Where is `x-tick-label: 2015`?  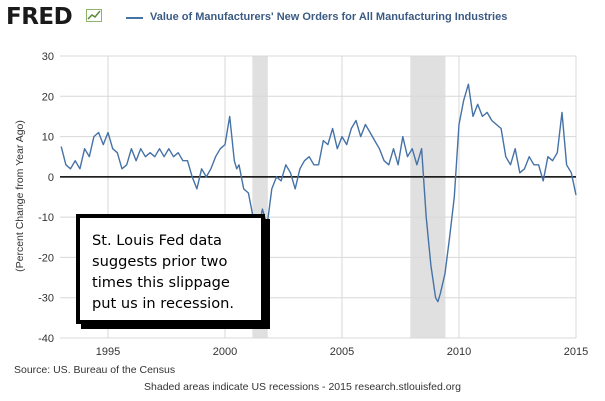
x-tick-label: 2015 is located at coordinates (576, 352).